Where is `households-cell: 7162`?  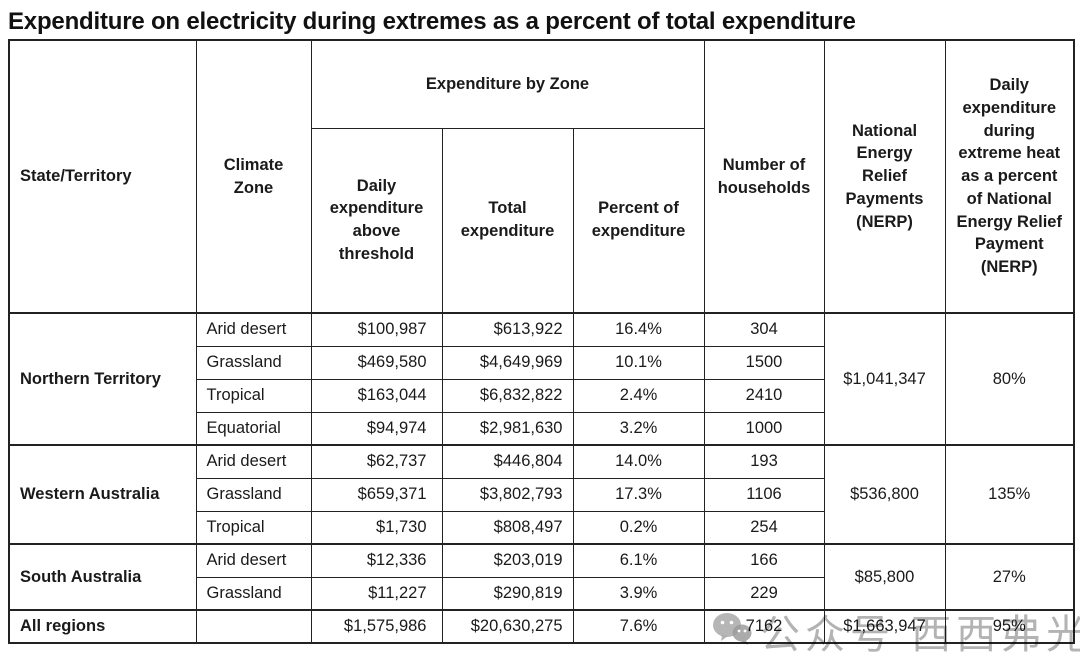 households-cell: 7162 is located at coordinates (764, 626).